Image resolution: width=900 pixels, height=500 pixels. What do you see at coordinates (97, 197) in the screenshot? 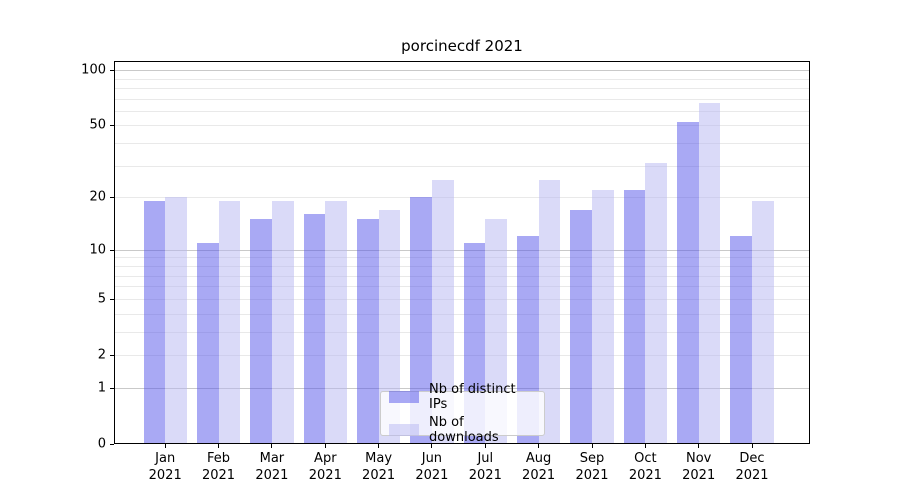
I see `y-tick-label: 20` at bounding box center [97, 197].